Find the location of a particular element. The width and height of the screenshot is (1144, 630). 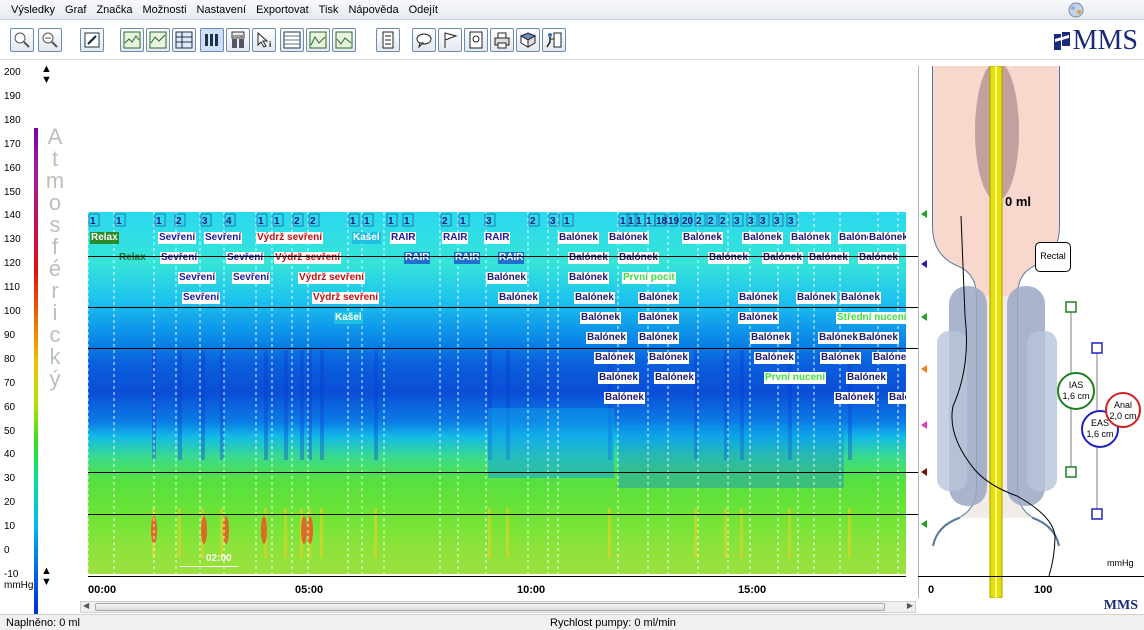

menu-exportovat: Exportovat is located at coordinates (282, 9).